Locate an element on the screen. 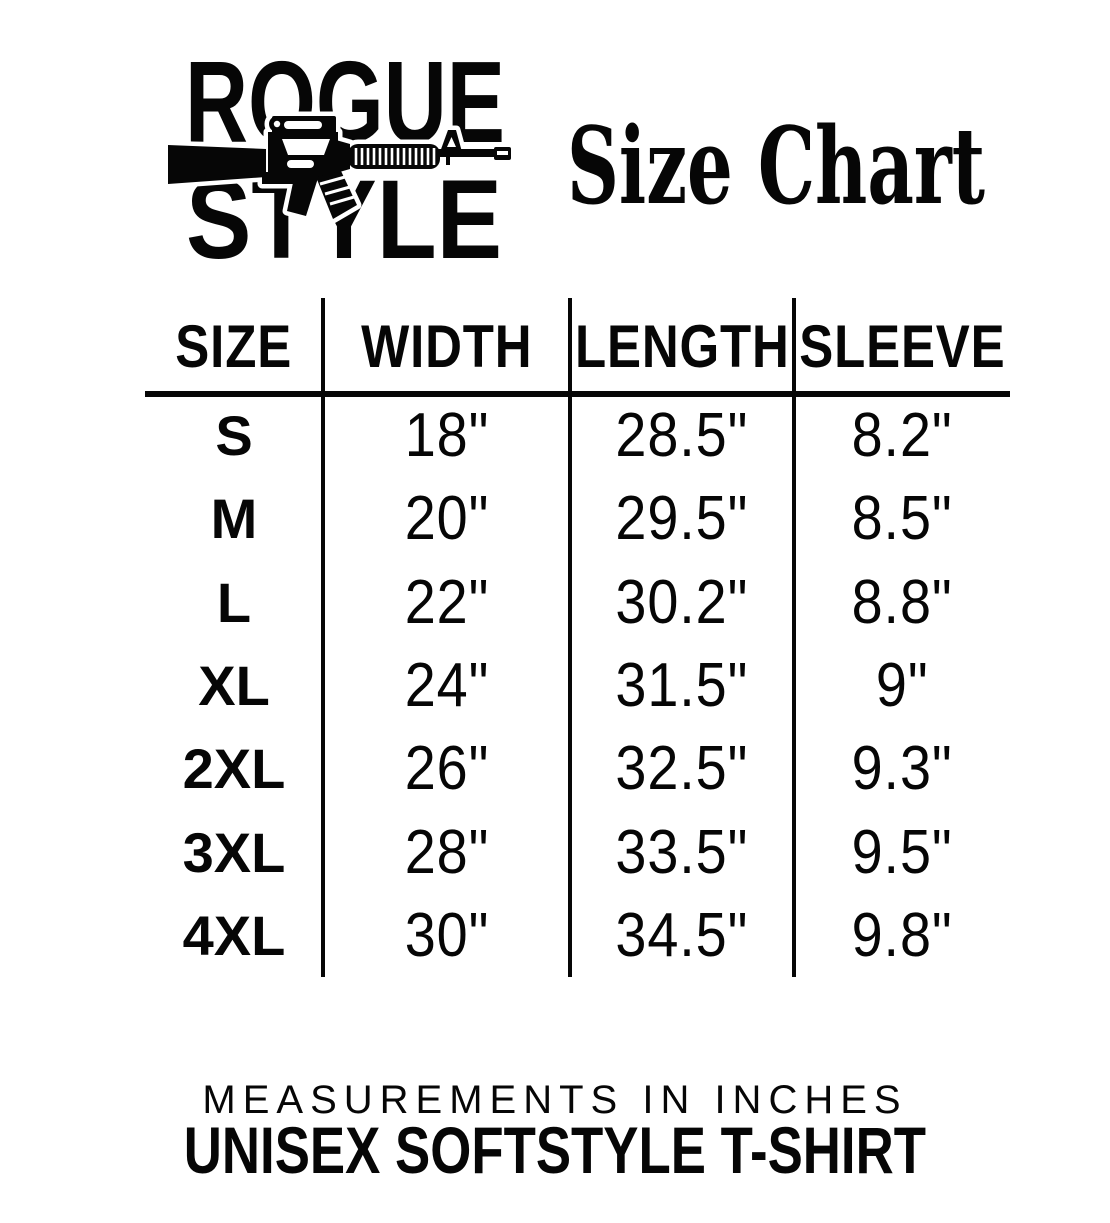 The height and width of the screenshot is (1223, 1110). ar15-rifle-icon is located at coordinates (339, 167).